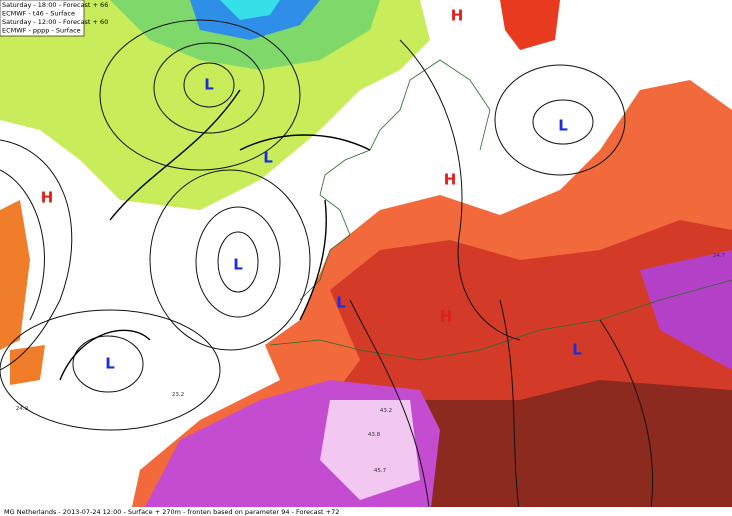 This screenshot has width=732, height=516. I want to click on contour-label: 43.8, so click(374, 435).